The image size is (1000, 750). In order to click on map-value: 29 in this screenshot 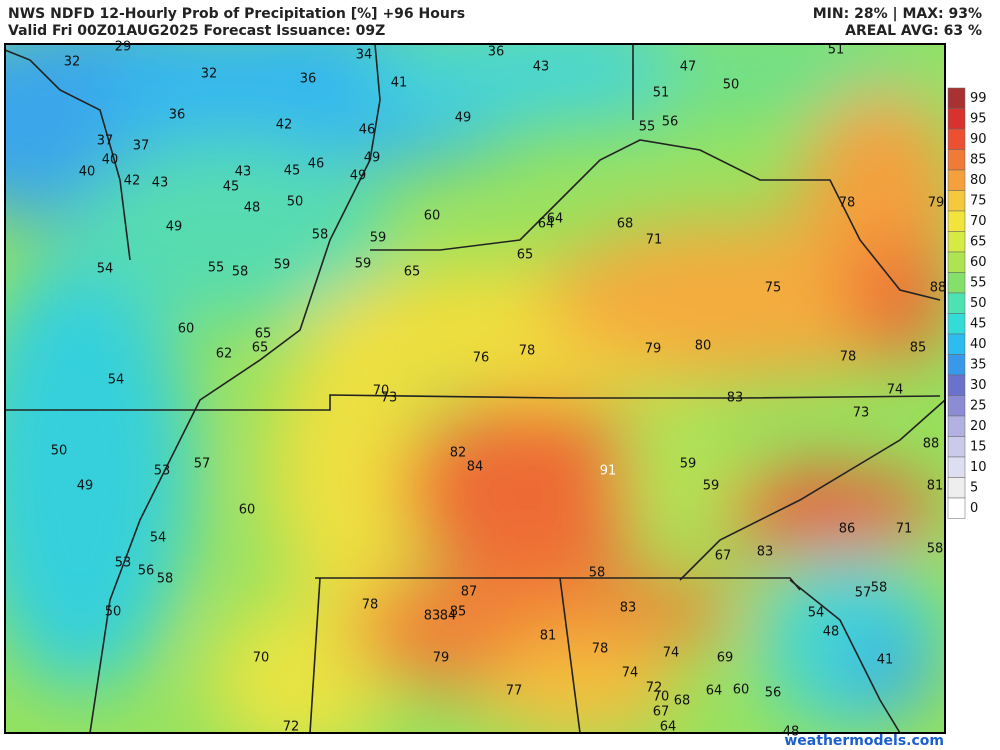, I will do `click(123, 47)`.